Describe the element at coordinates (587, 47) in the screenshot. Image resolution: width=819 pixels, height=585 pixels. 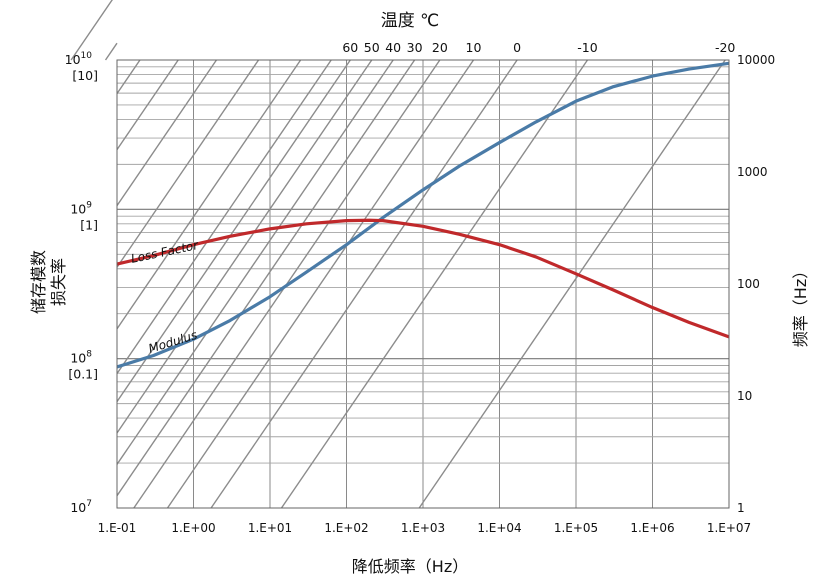
I see `temperature-label: -10` at that location.